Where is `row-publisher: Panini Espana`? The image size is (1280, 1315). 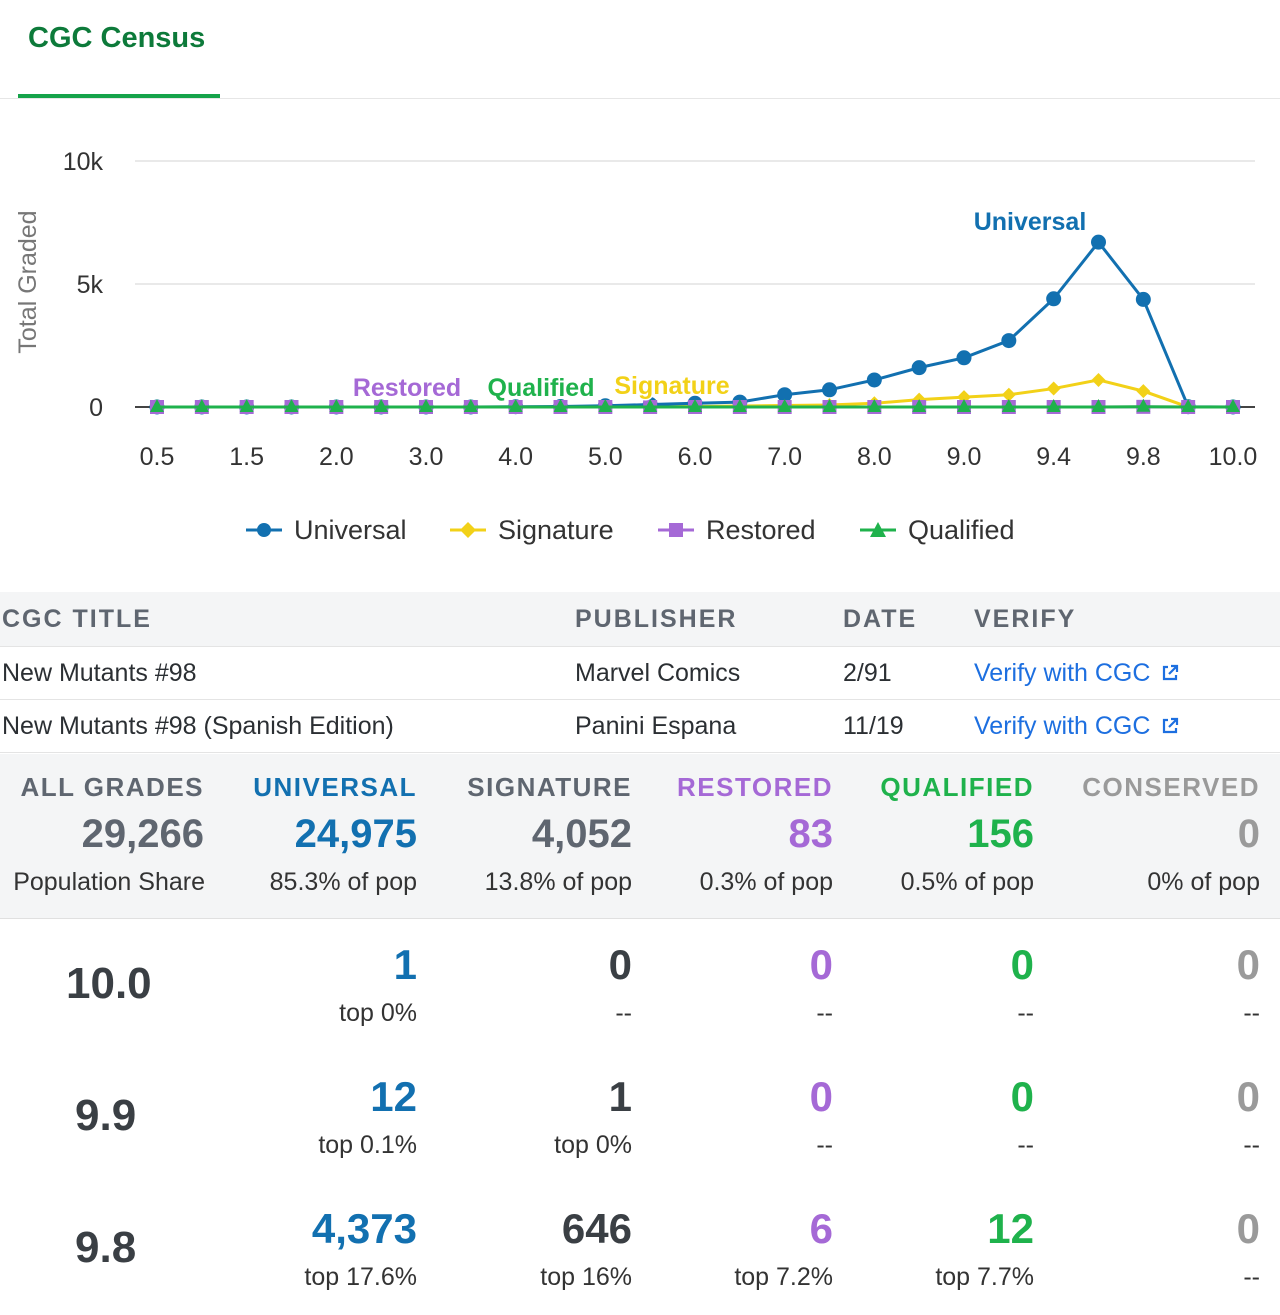 row-publisher: Panini Espana is located at coordinates (655, 726).